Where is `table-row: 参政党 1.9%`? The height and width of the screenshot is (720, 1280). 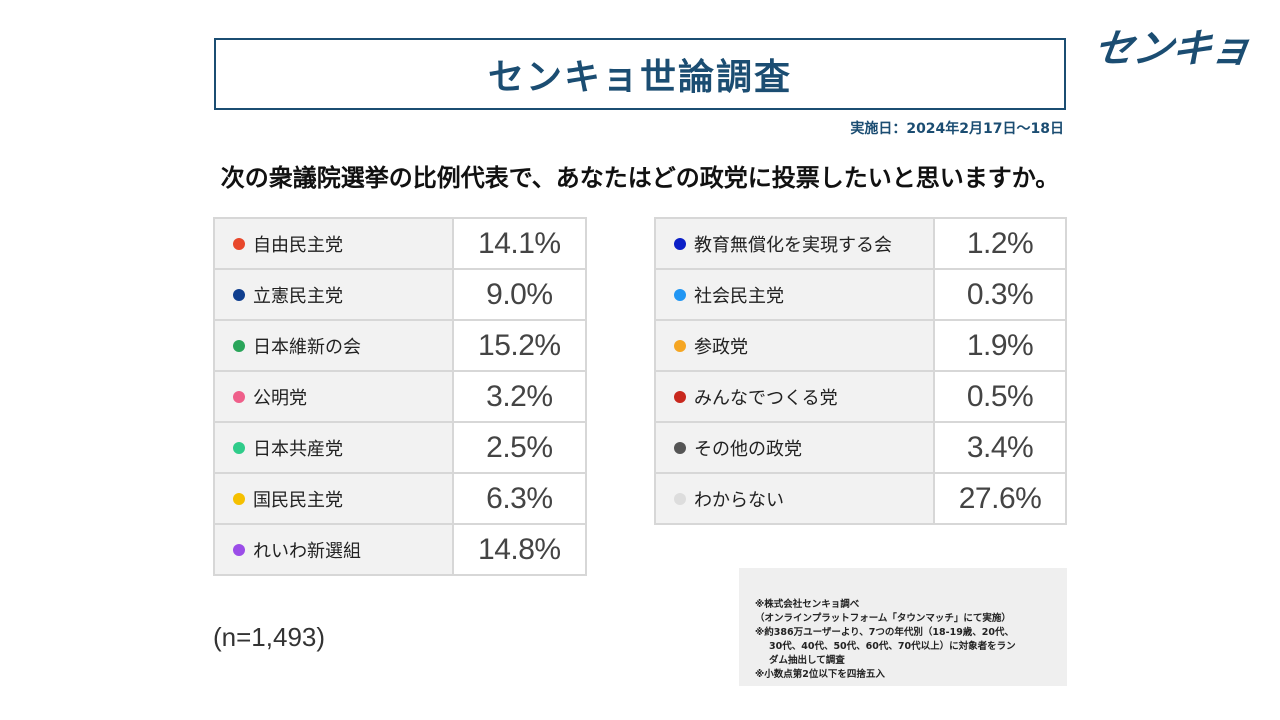 table-row: 参政党 1.9% is located at coordinates (860, 345).